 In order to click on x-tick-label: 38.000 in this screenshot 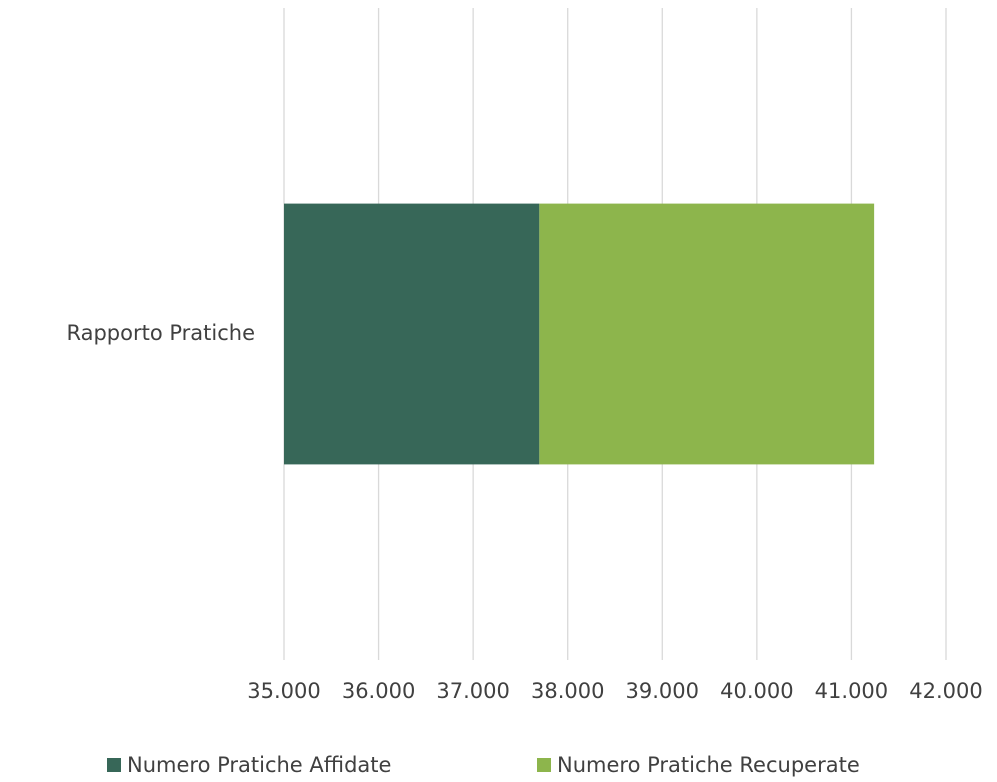, I will do `click(567, 691)`.